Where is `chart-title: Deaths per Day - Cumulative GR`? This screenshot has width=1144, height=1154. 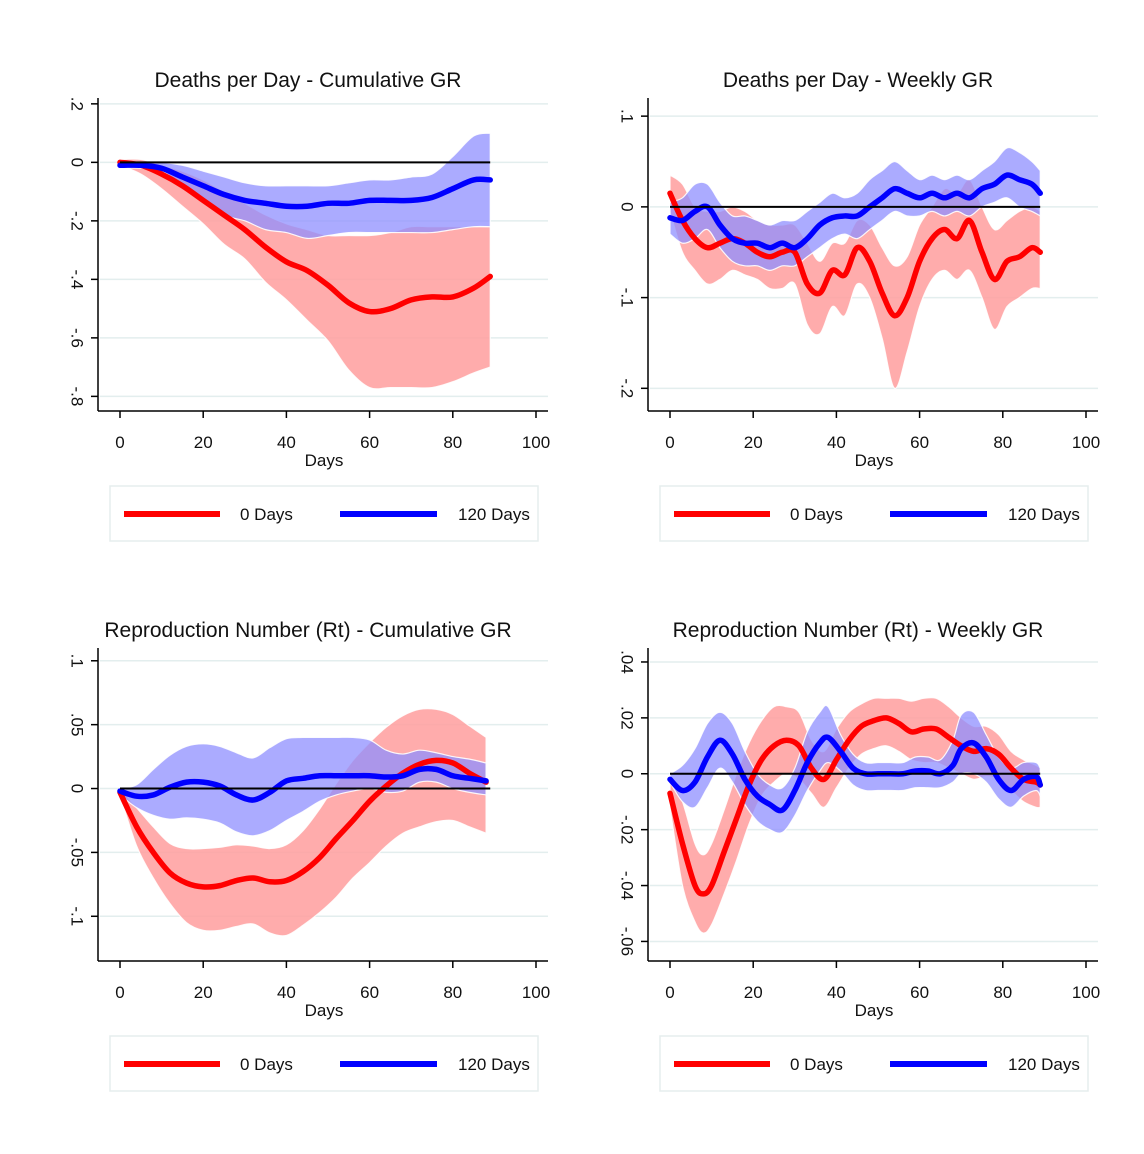 chart-title: Deaths per Day - Cumulative GR is located at coordinates (308, 80).